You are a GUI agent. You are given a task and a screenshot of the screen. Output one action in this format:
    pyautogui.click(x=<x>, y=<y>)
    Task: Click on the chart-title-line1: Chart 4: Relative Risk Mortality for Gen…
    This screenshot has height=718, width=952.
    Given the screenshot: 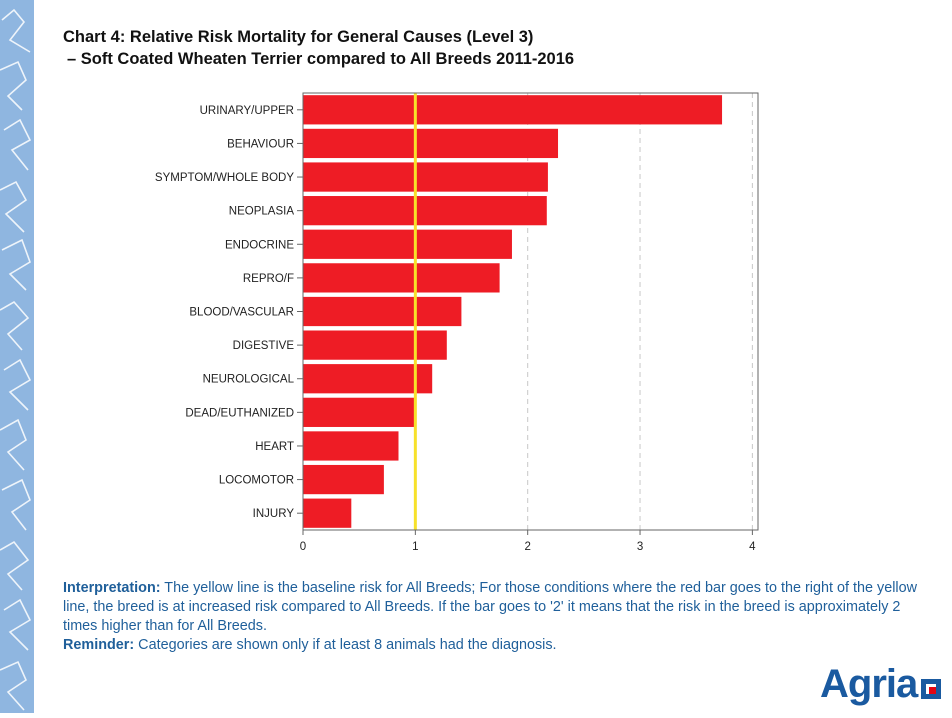 What is the action you would take?
    pyautogui.click(x=298, y=37)
    